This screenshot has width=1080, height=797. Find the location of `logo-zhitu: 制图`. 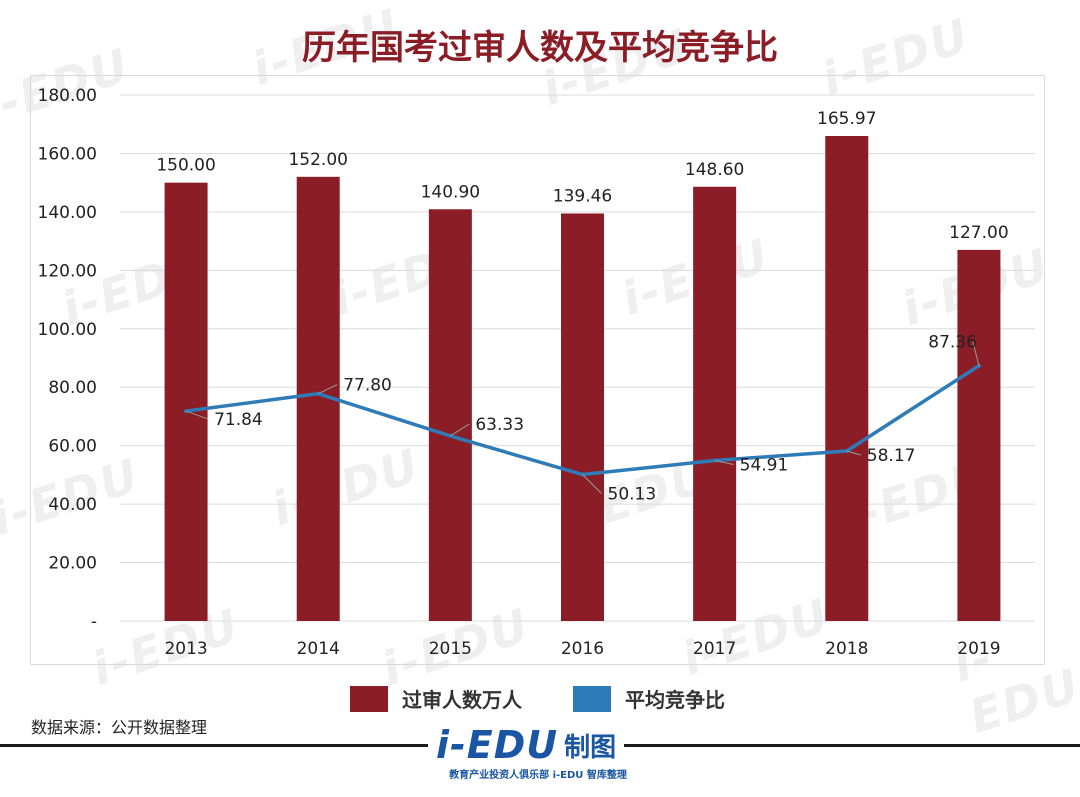

logo-zhitu: 制图 is located at coordinates (590, 747).